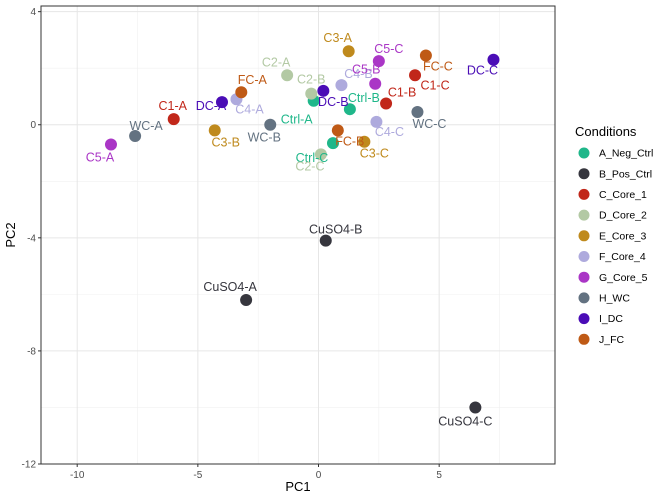 This screenshot has width=666, height=500. What do you see at coordinates (465, 421) in the screenshot?
I see `point-label-cuso4-c: CuSO4-C` at bounding box center [465, 421].